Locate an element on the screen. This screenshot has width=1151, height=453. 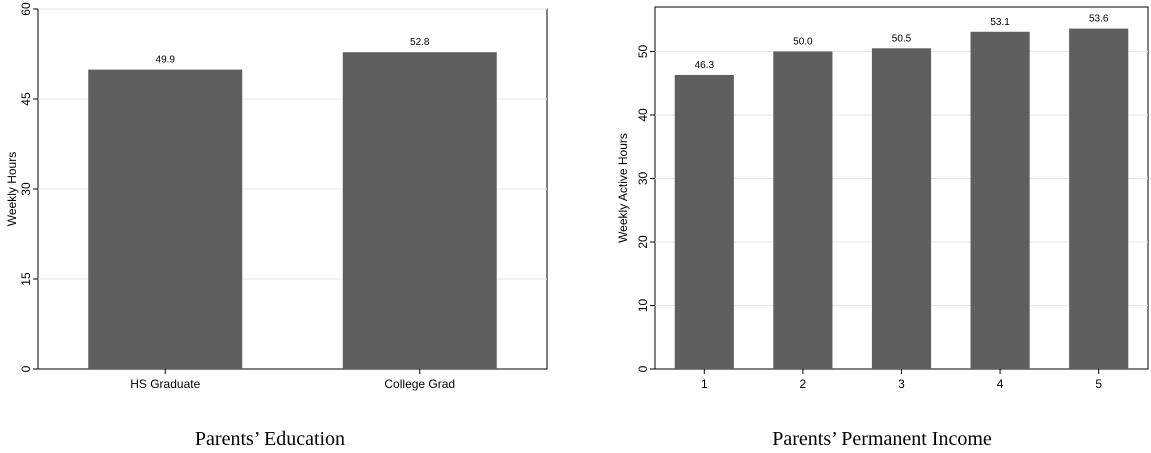
y-tick-label: 60 is located at coordinates (26, 9).